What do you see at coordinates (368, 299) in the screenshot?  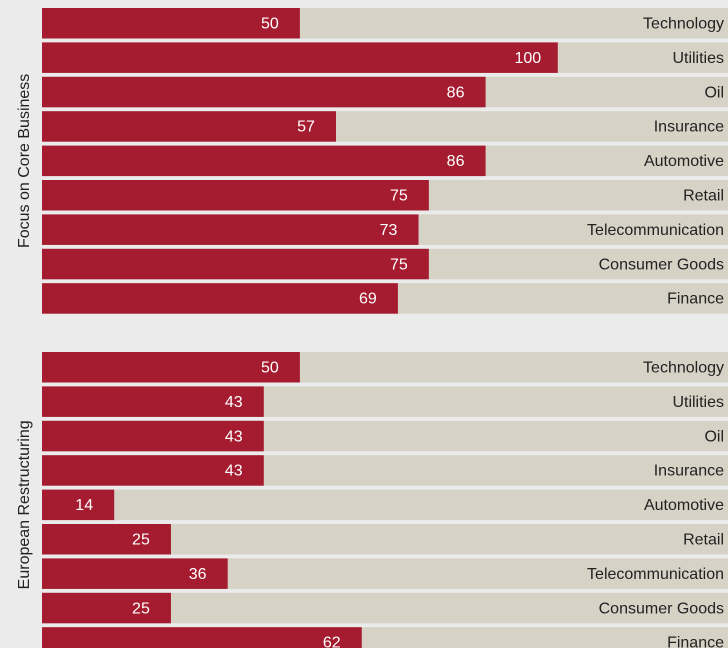 I see `value-label: 69` at bounding box center [368, 299].